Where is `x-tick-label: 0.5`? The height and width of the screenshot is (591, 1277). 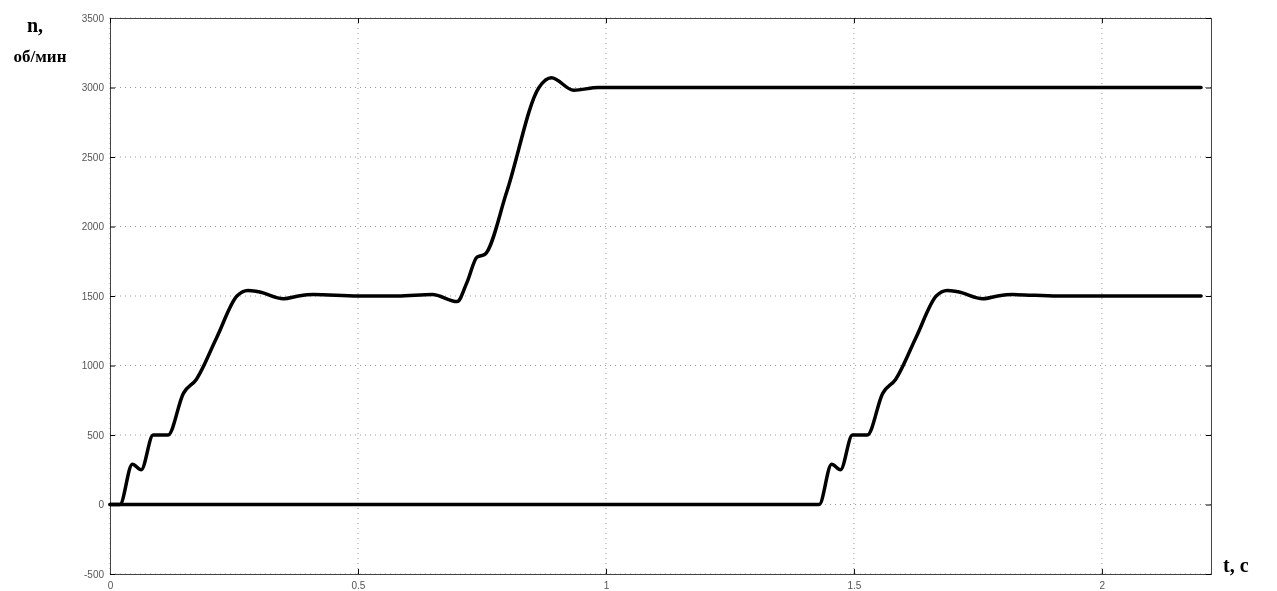
x-tick-label: 0.5 is located at coordinates (358, 585).